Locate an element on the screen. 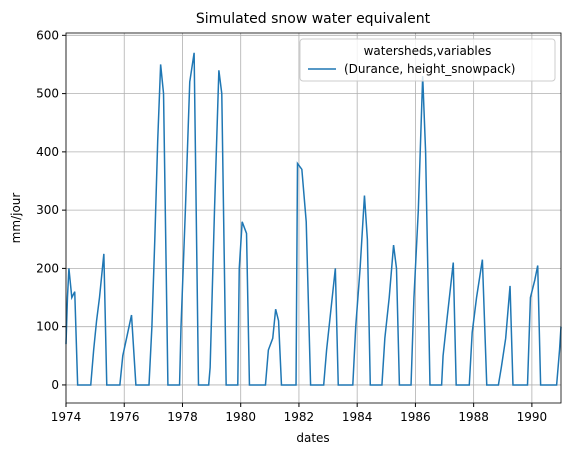  x-tick-label: 1990 is located at coordinates (532, 417).